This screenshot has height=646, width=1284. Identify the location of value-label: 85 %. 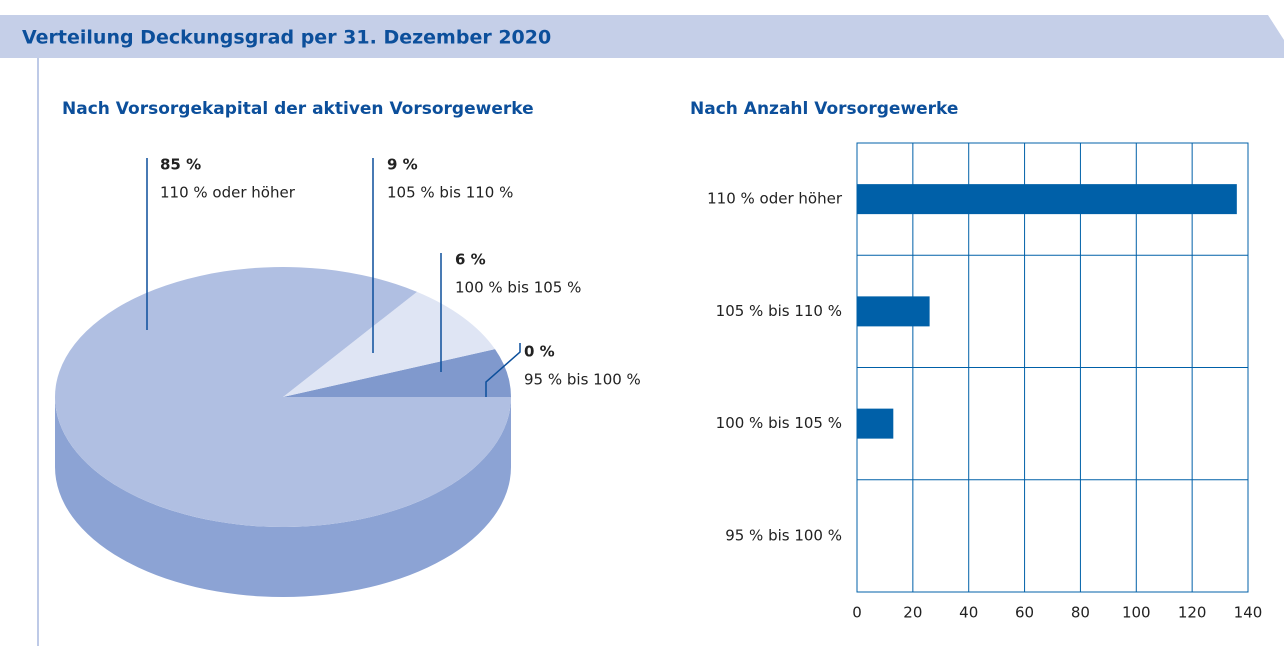
(180, 165).